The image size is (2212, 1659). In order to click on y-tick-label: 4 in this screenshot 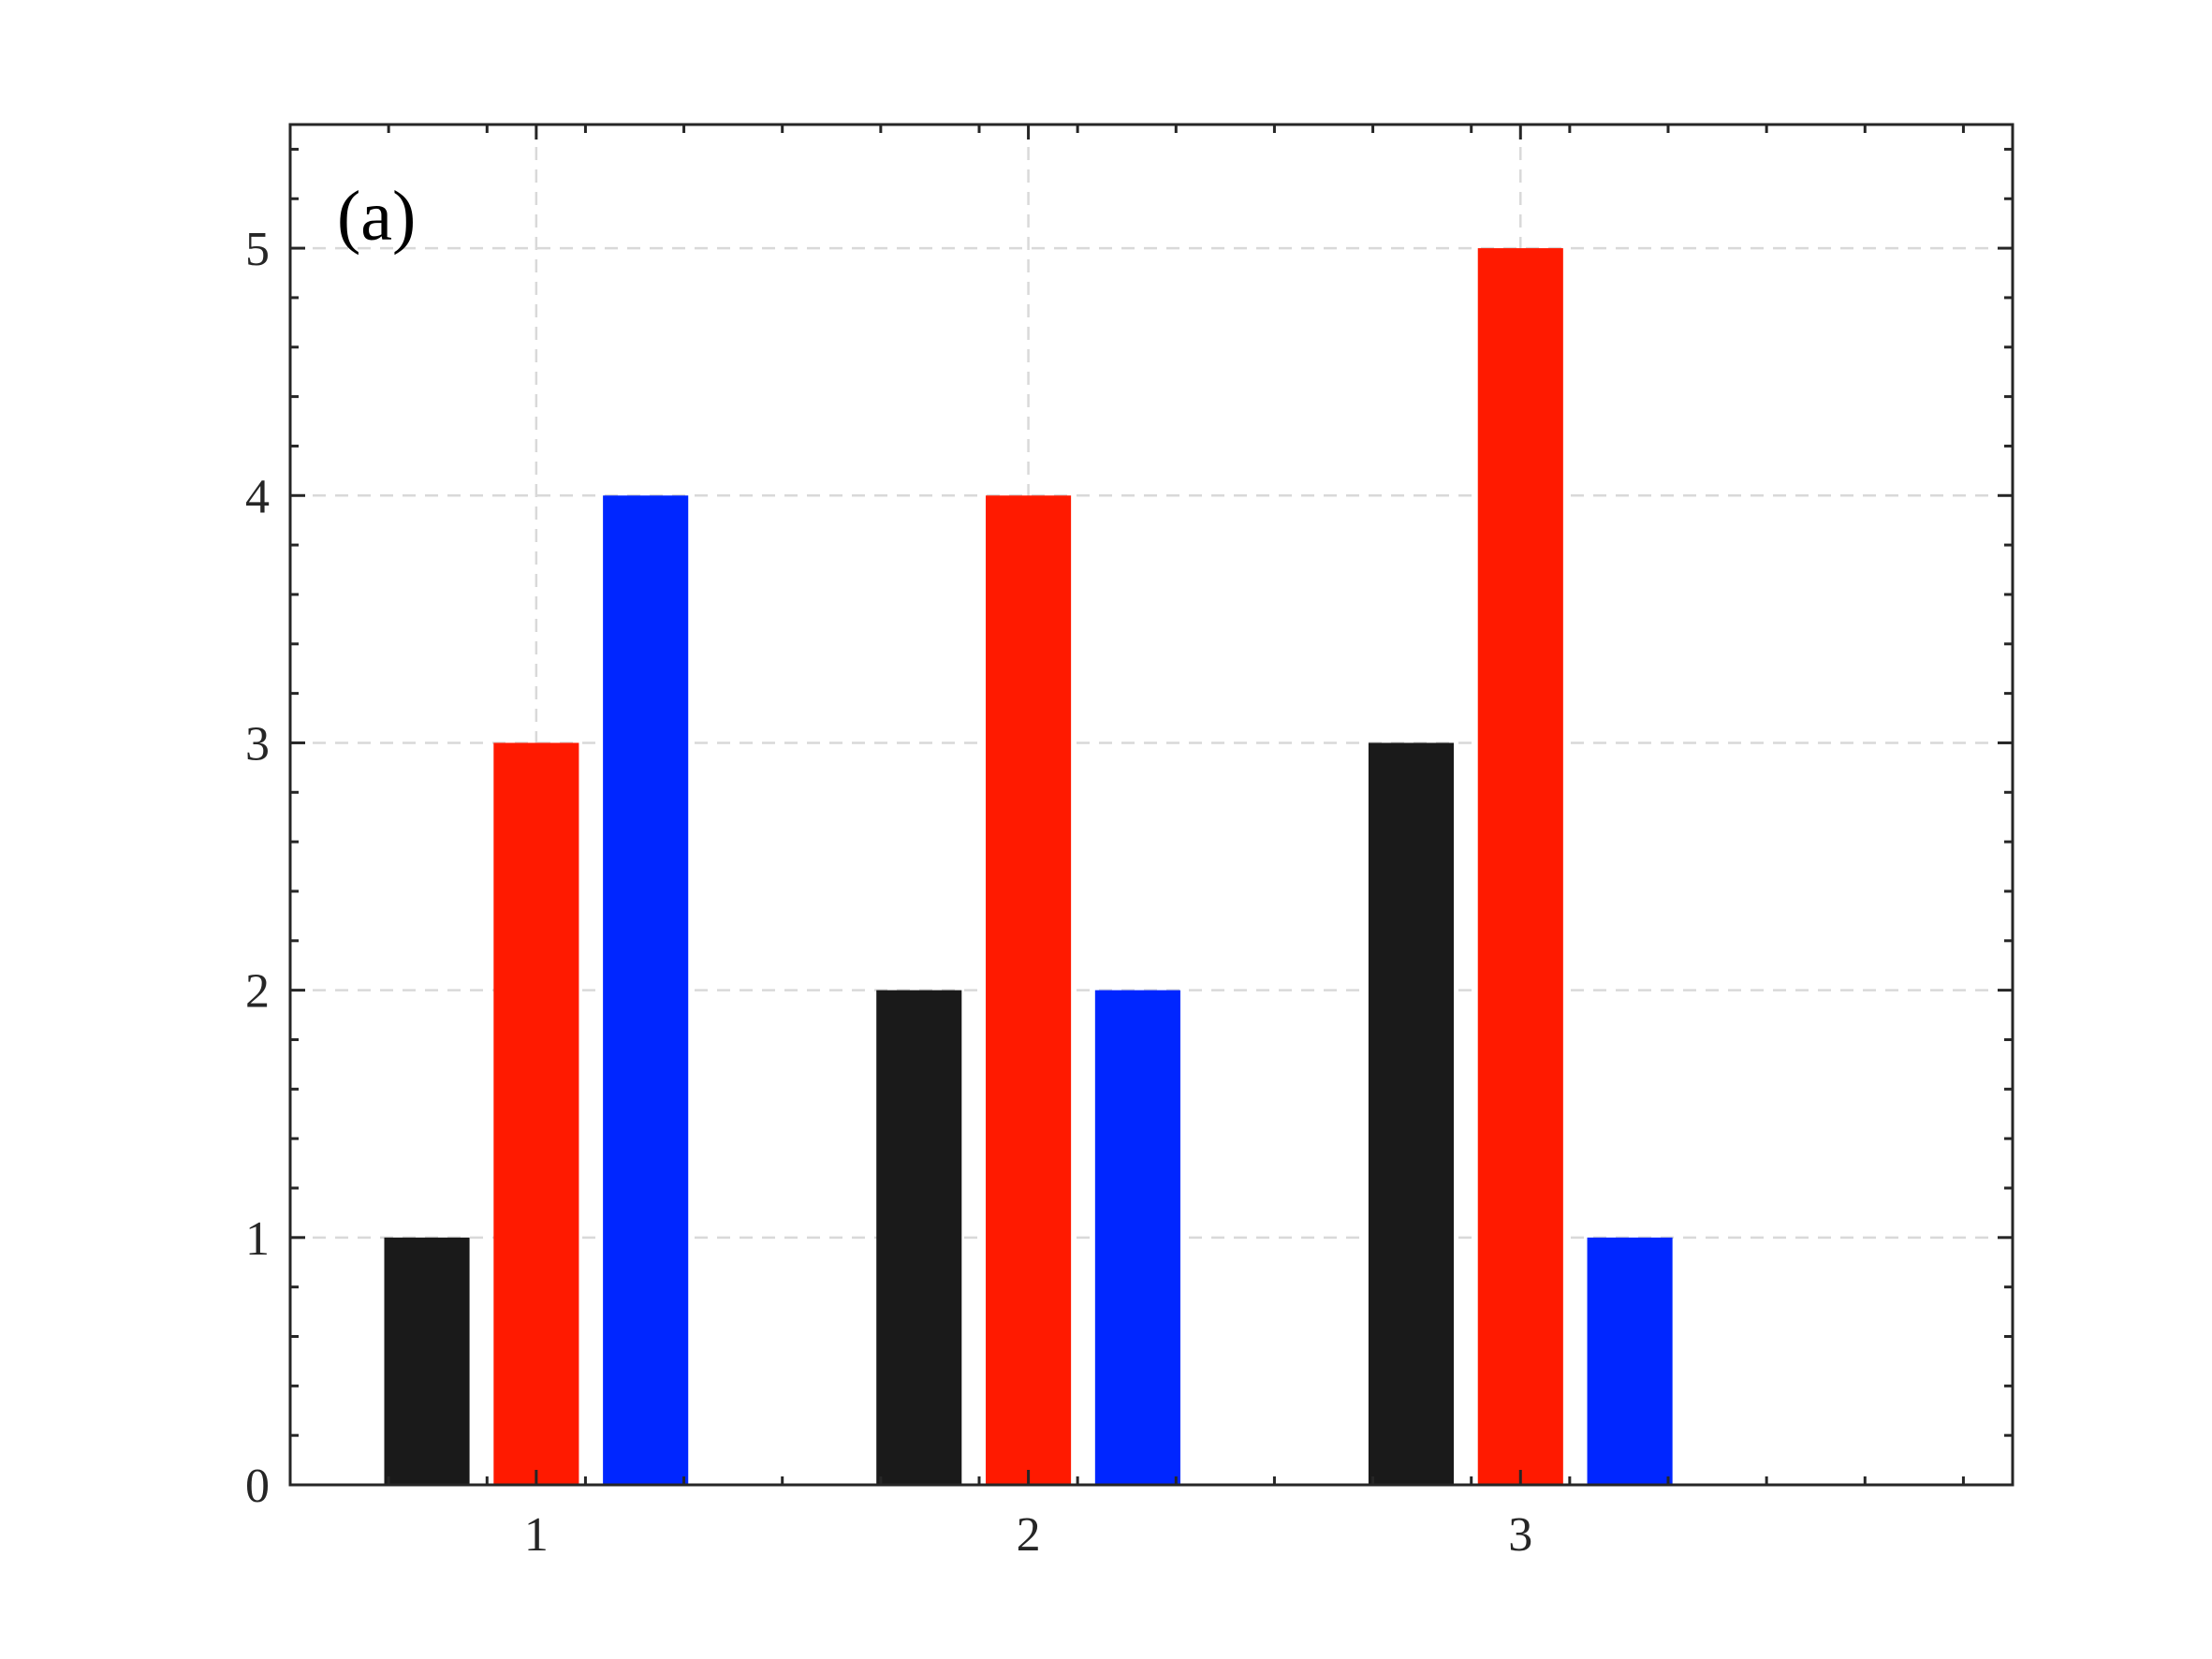, I will do `click(257, 496)`.